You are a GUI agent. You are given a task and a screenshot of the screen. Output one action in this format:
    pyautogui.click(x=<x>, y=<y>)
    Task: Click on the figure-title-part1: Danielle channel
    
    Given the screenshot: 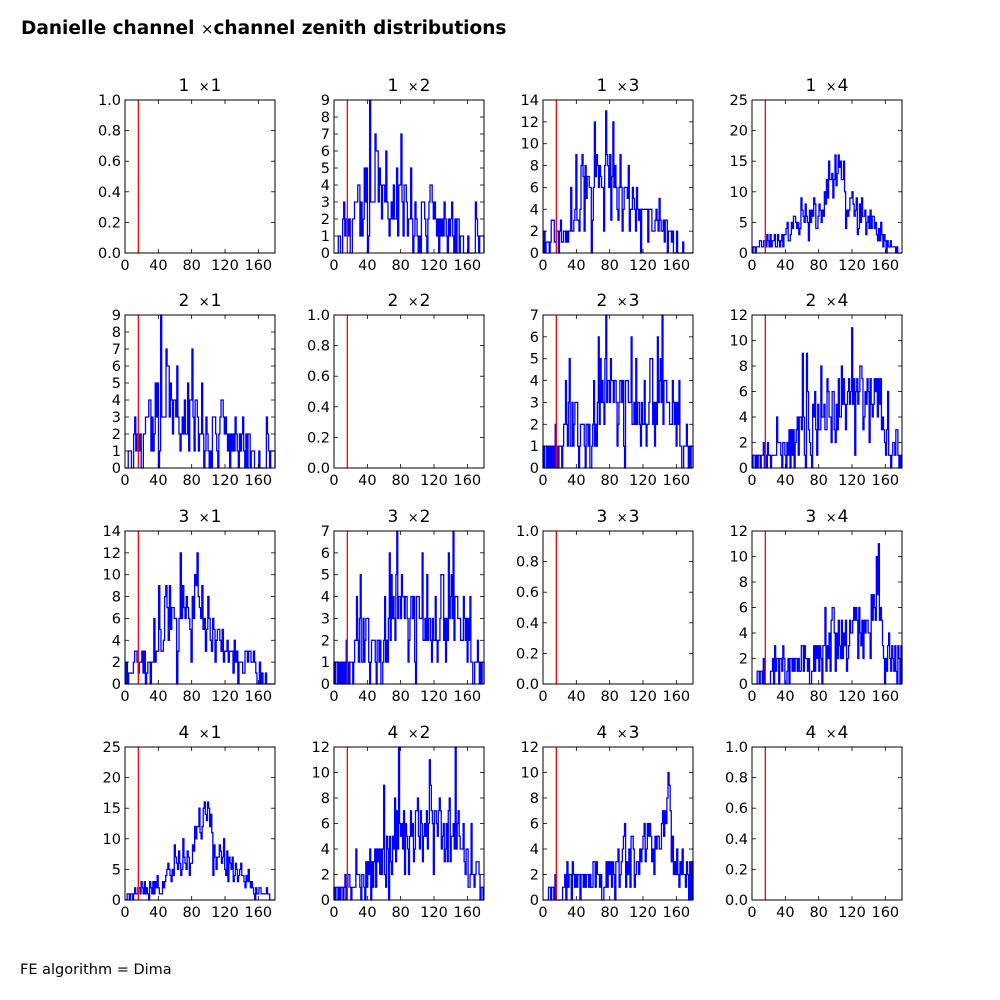 What is the action you would take?
    pyautogui.click(x=111, y=28)
    